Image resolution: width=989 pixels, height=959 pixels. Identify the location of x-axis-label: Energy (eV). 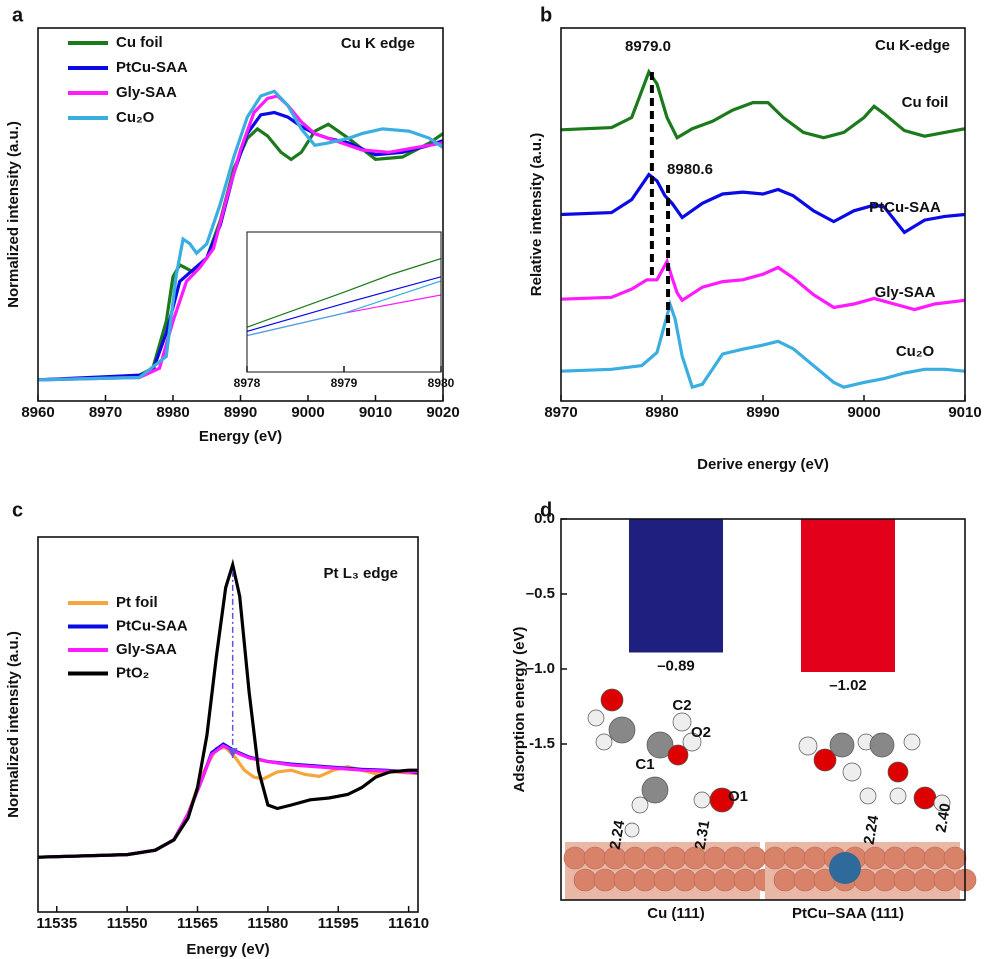
(227, 949).